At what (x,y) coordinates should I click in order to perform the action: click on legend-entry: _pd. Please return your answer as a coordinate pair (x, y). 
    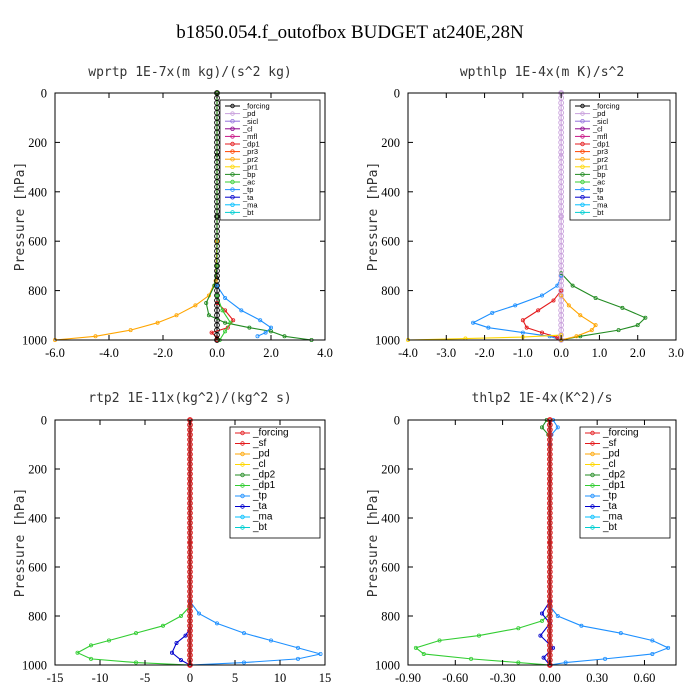
    Looking at the image, I should click on (261, 454).